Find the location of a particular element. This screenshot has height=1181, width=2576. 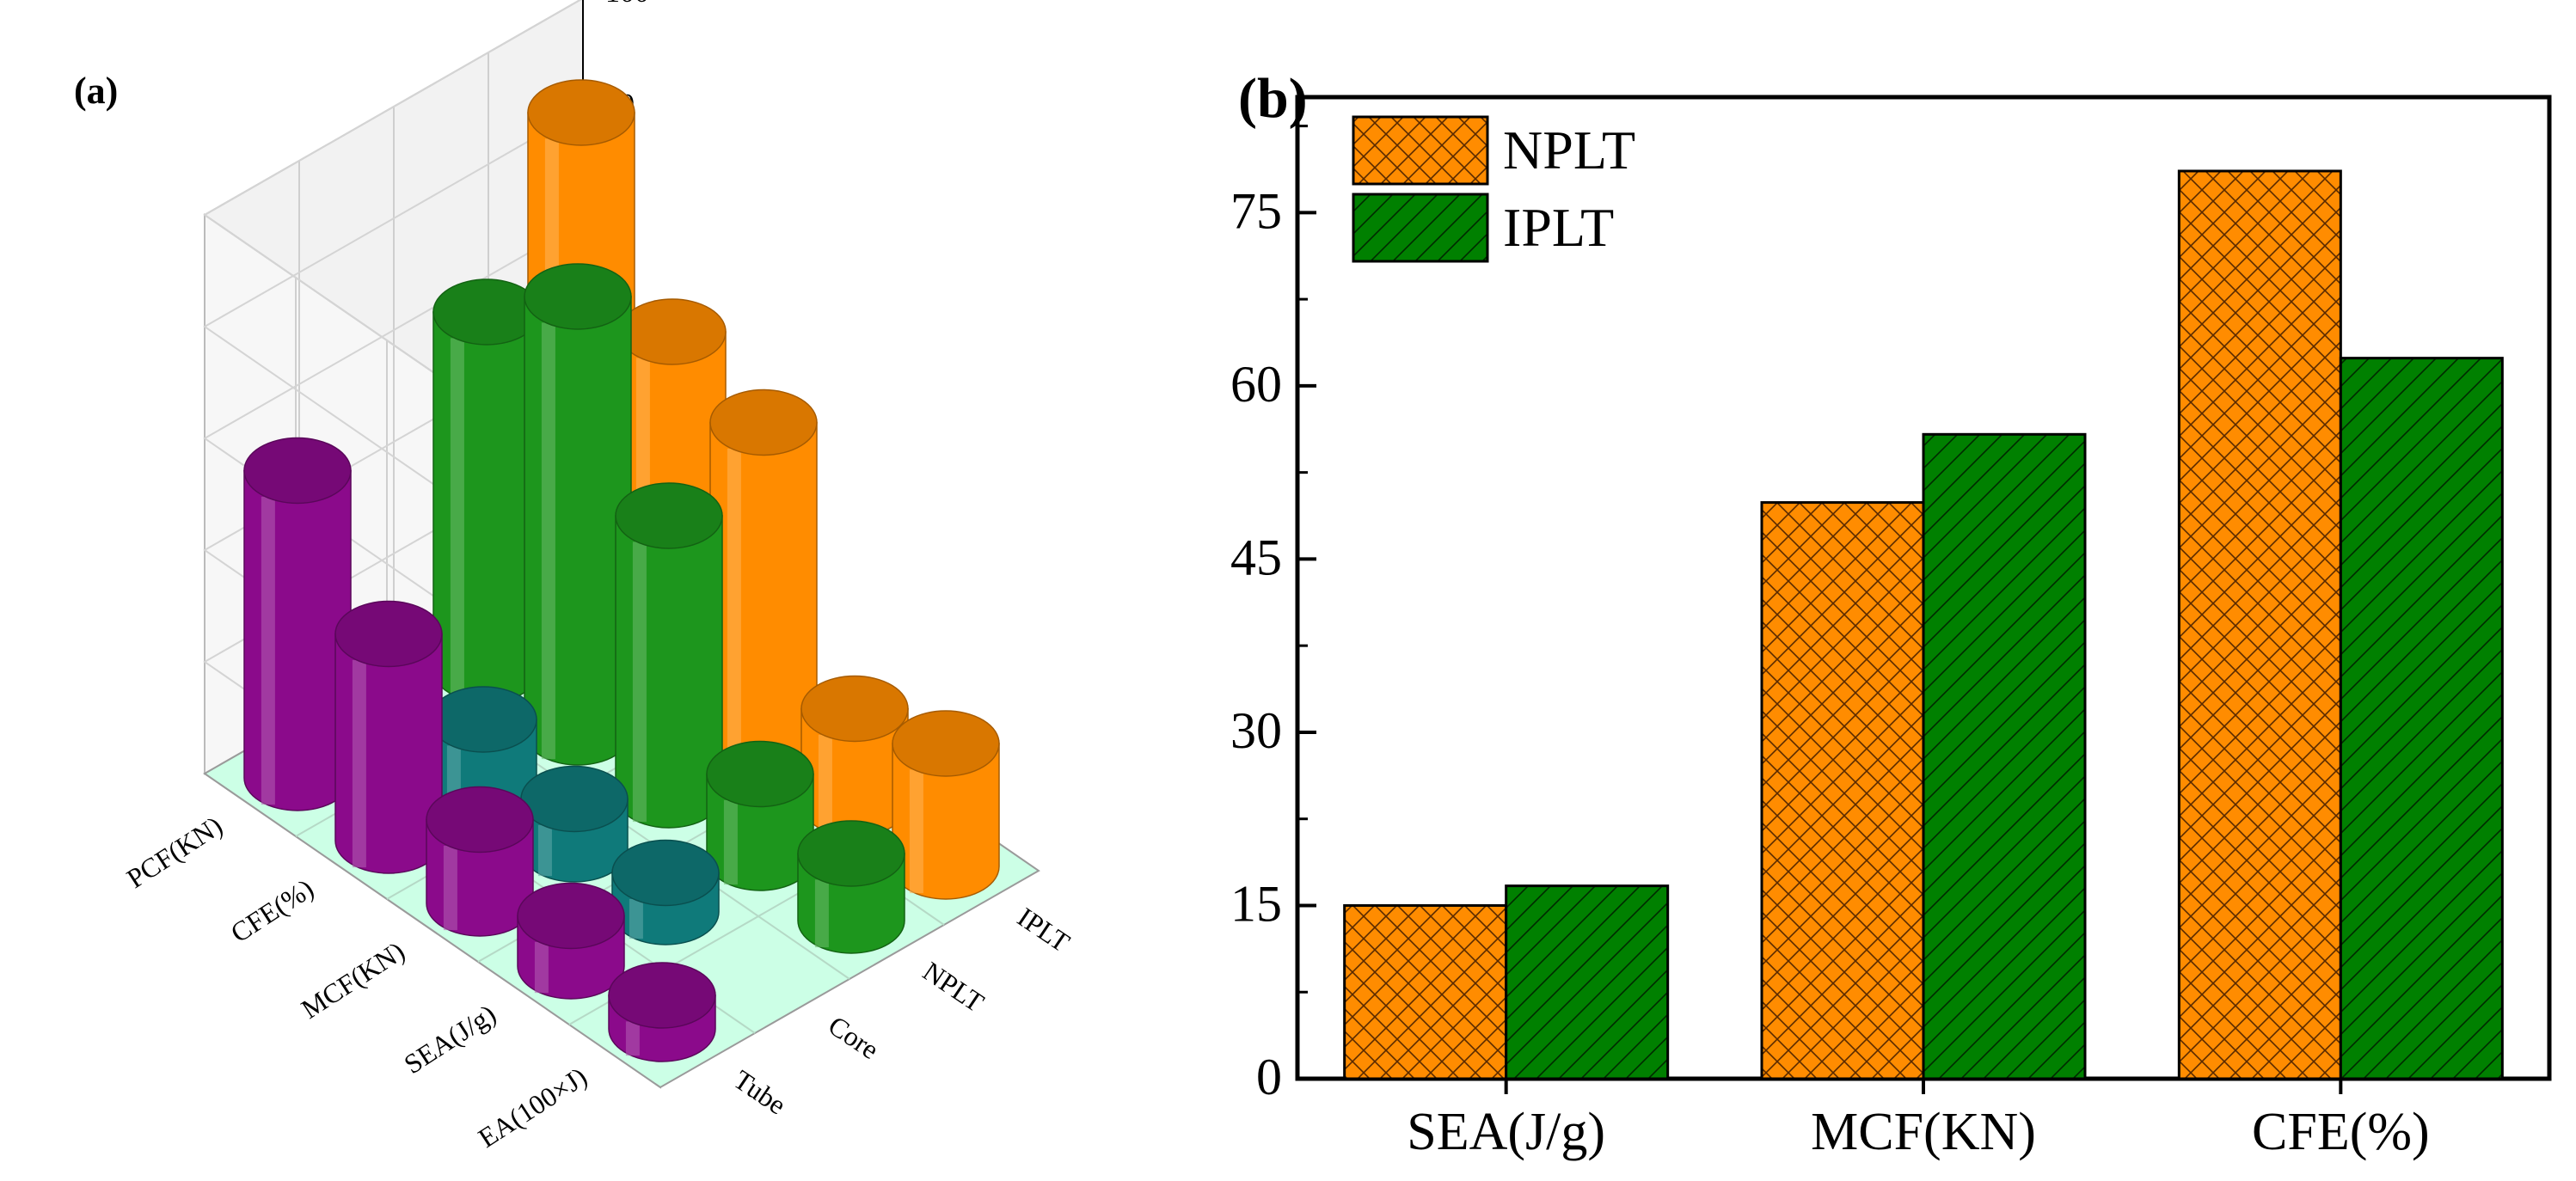

category-label: EA(100×J) is located at coordinates (532, 1107).